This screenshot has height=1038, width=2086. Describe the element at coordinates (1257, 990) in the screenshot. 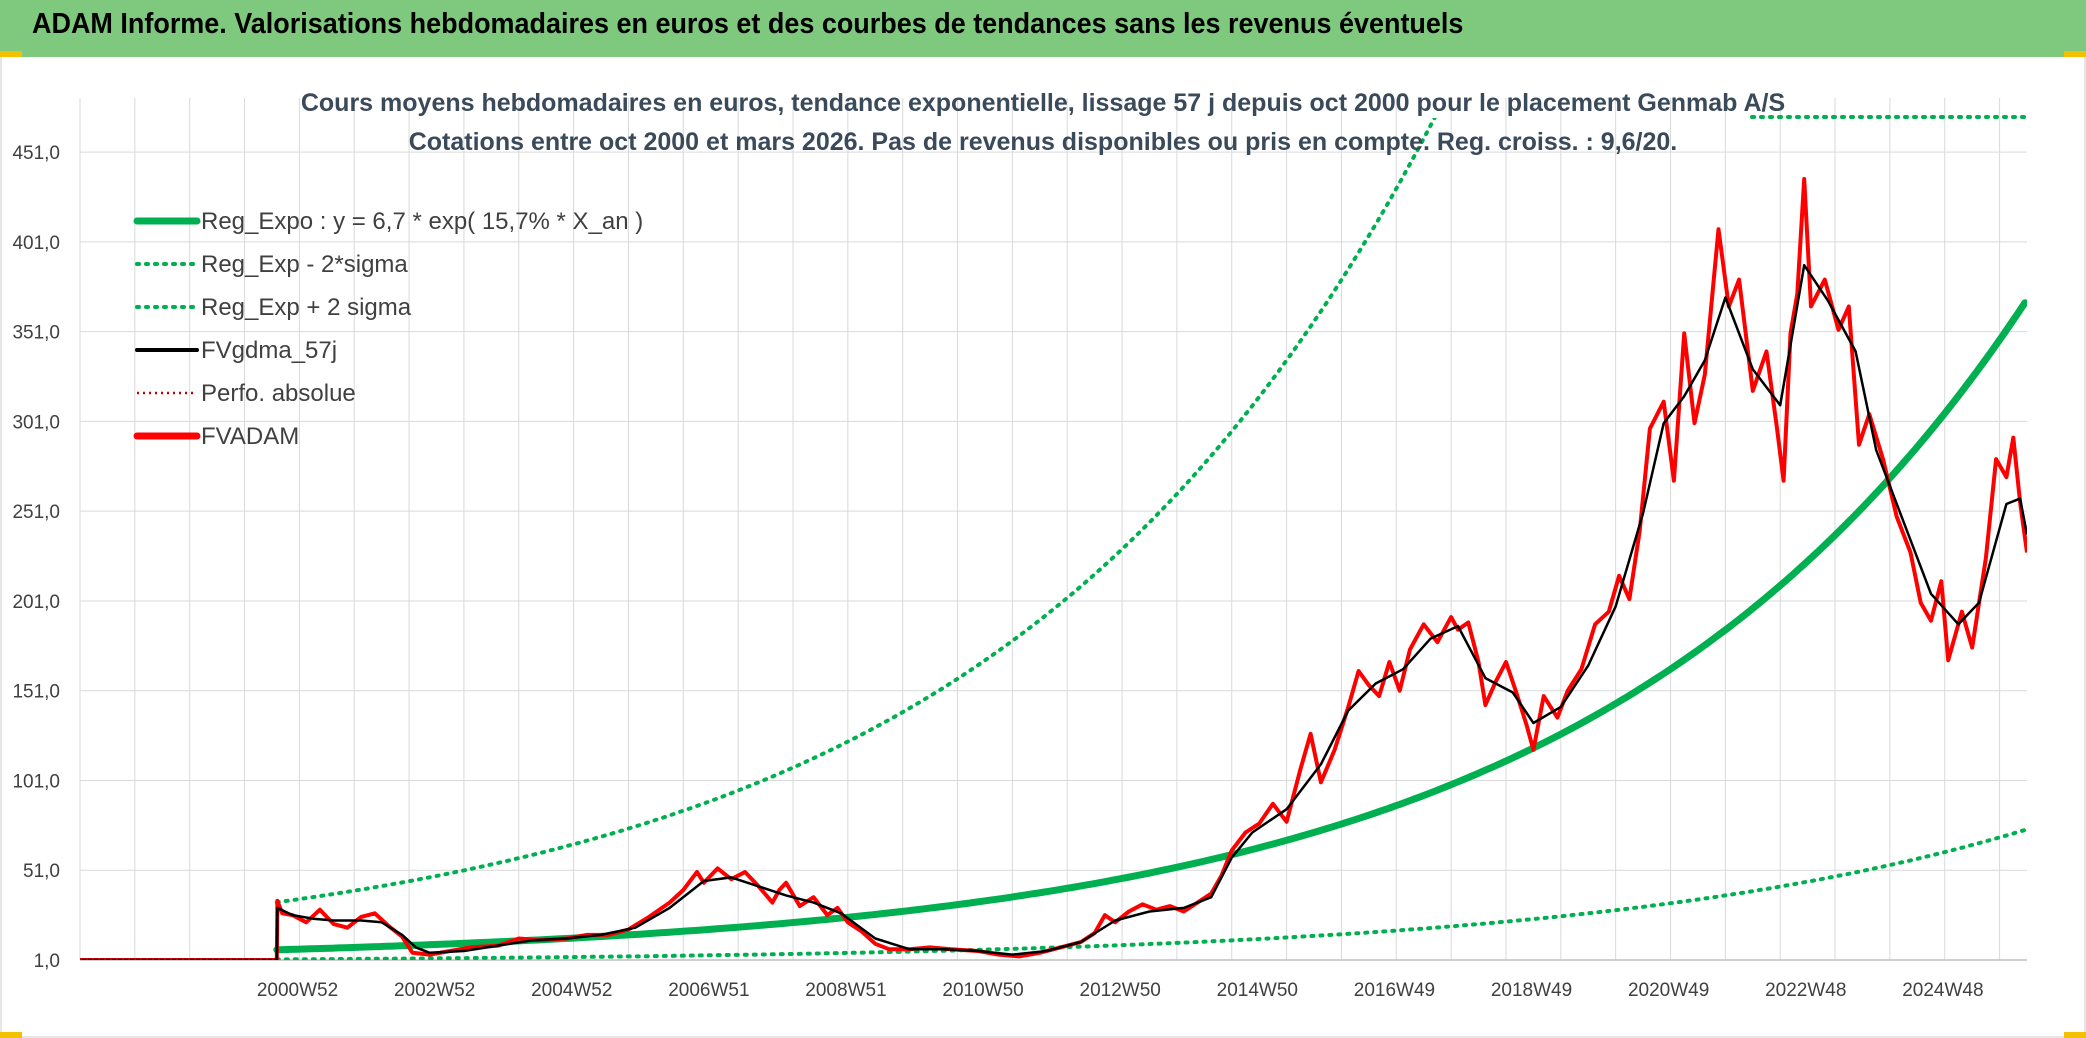

I see `x-tick-label: 2014W50` at that location.